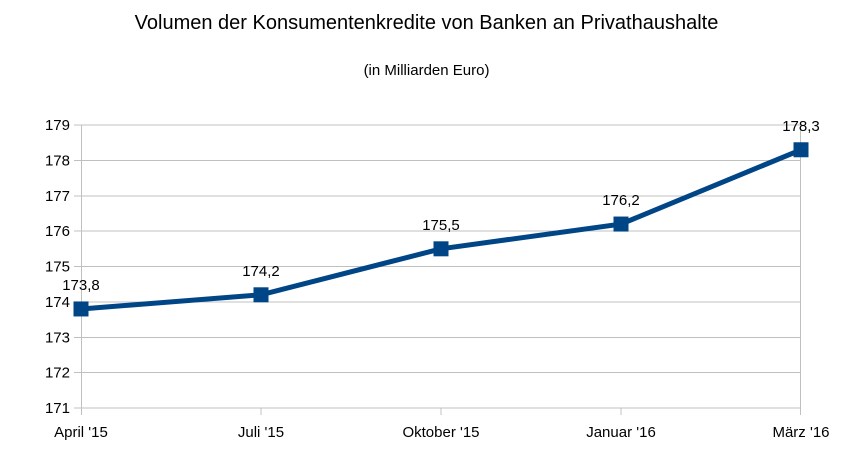 The width and height of the screenshot is (853, 451). I want to click on data-point-label: 175,5, so click(441, 225).